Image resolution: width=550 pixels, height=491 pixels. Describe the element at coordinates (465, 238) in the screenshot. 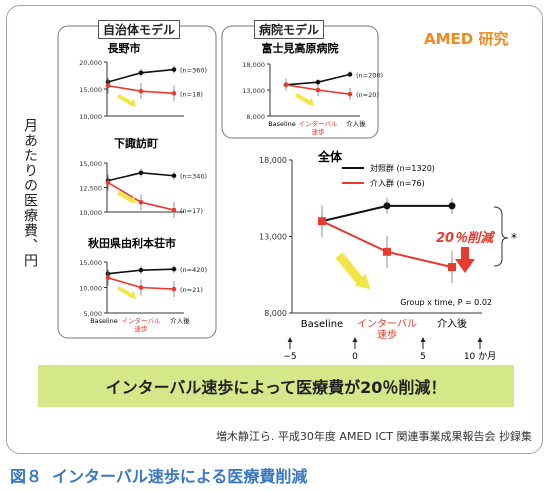

I see `overall-reduction-label: 20％削減` at that location.